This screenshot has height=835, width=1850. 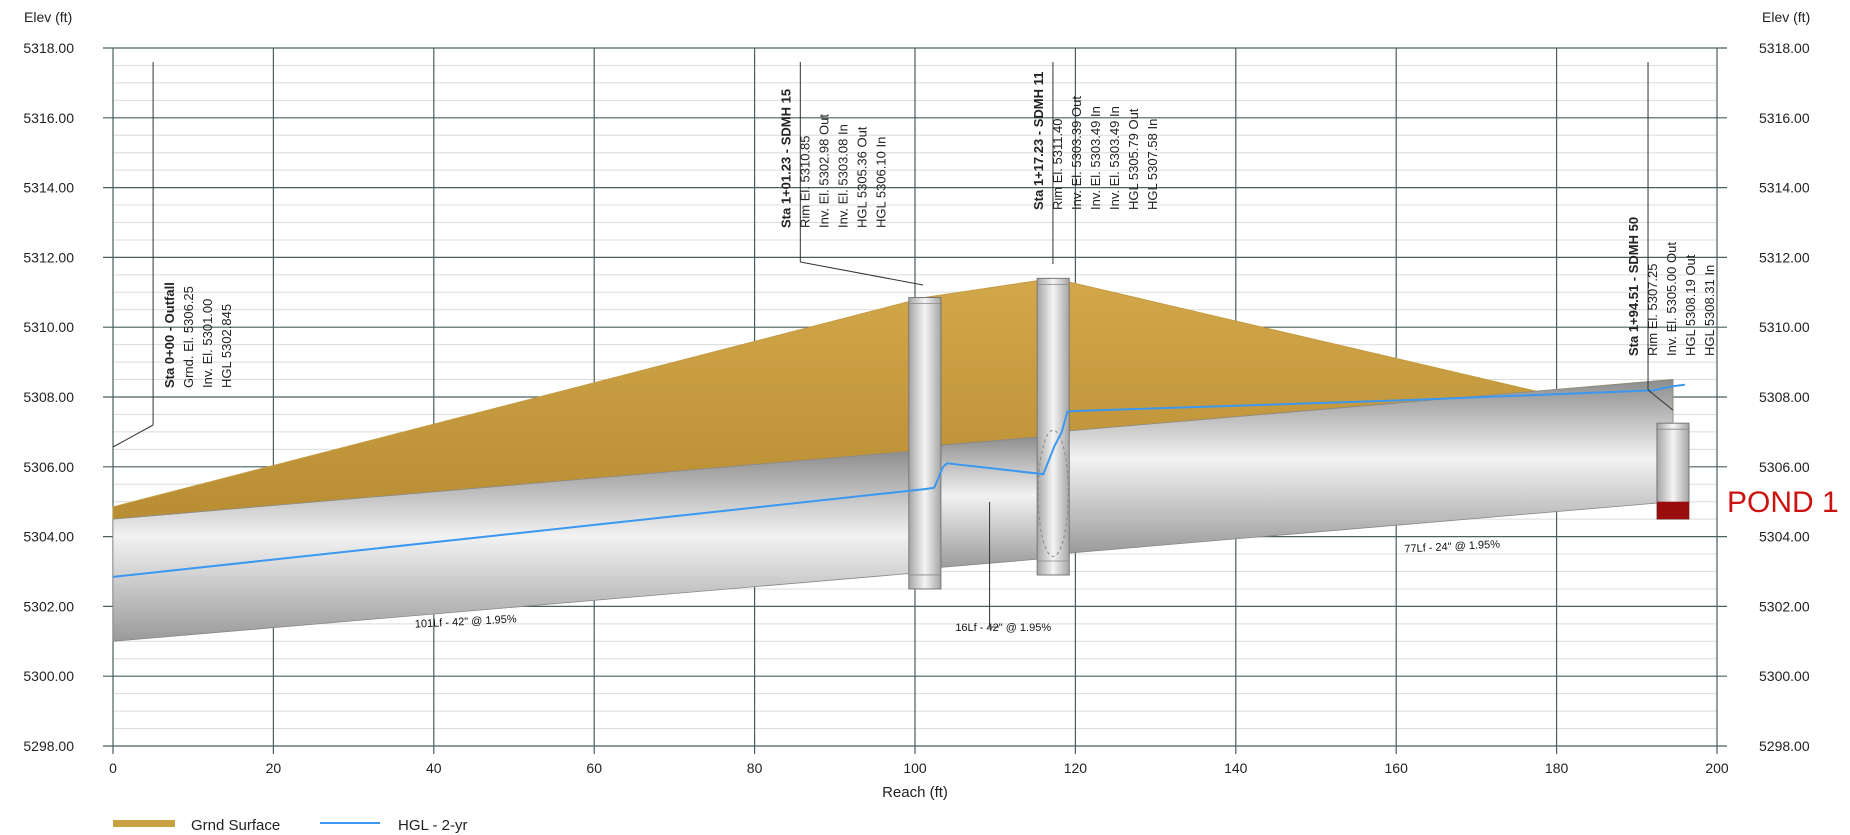 I want to click on pipe-label: 16Lf - 42" @ 1.95%, so click(x=1003, y=628).